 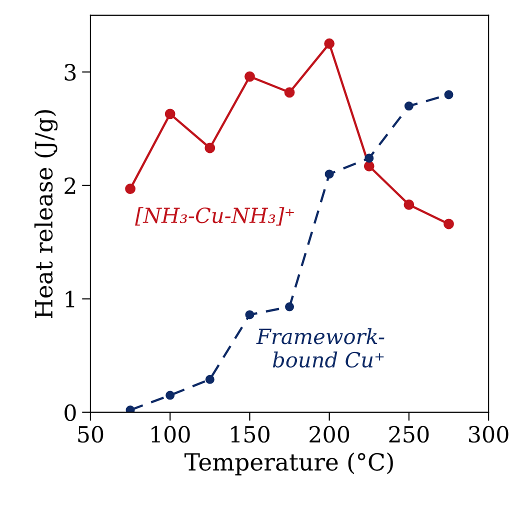 I want to click on x-tick-label: 250, so click(x=409, y=434).